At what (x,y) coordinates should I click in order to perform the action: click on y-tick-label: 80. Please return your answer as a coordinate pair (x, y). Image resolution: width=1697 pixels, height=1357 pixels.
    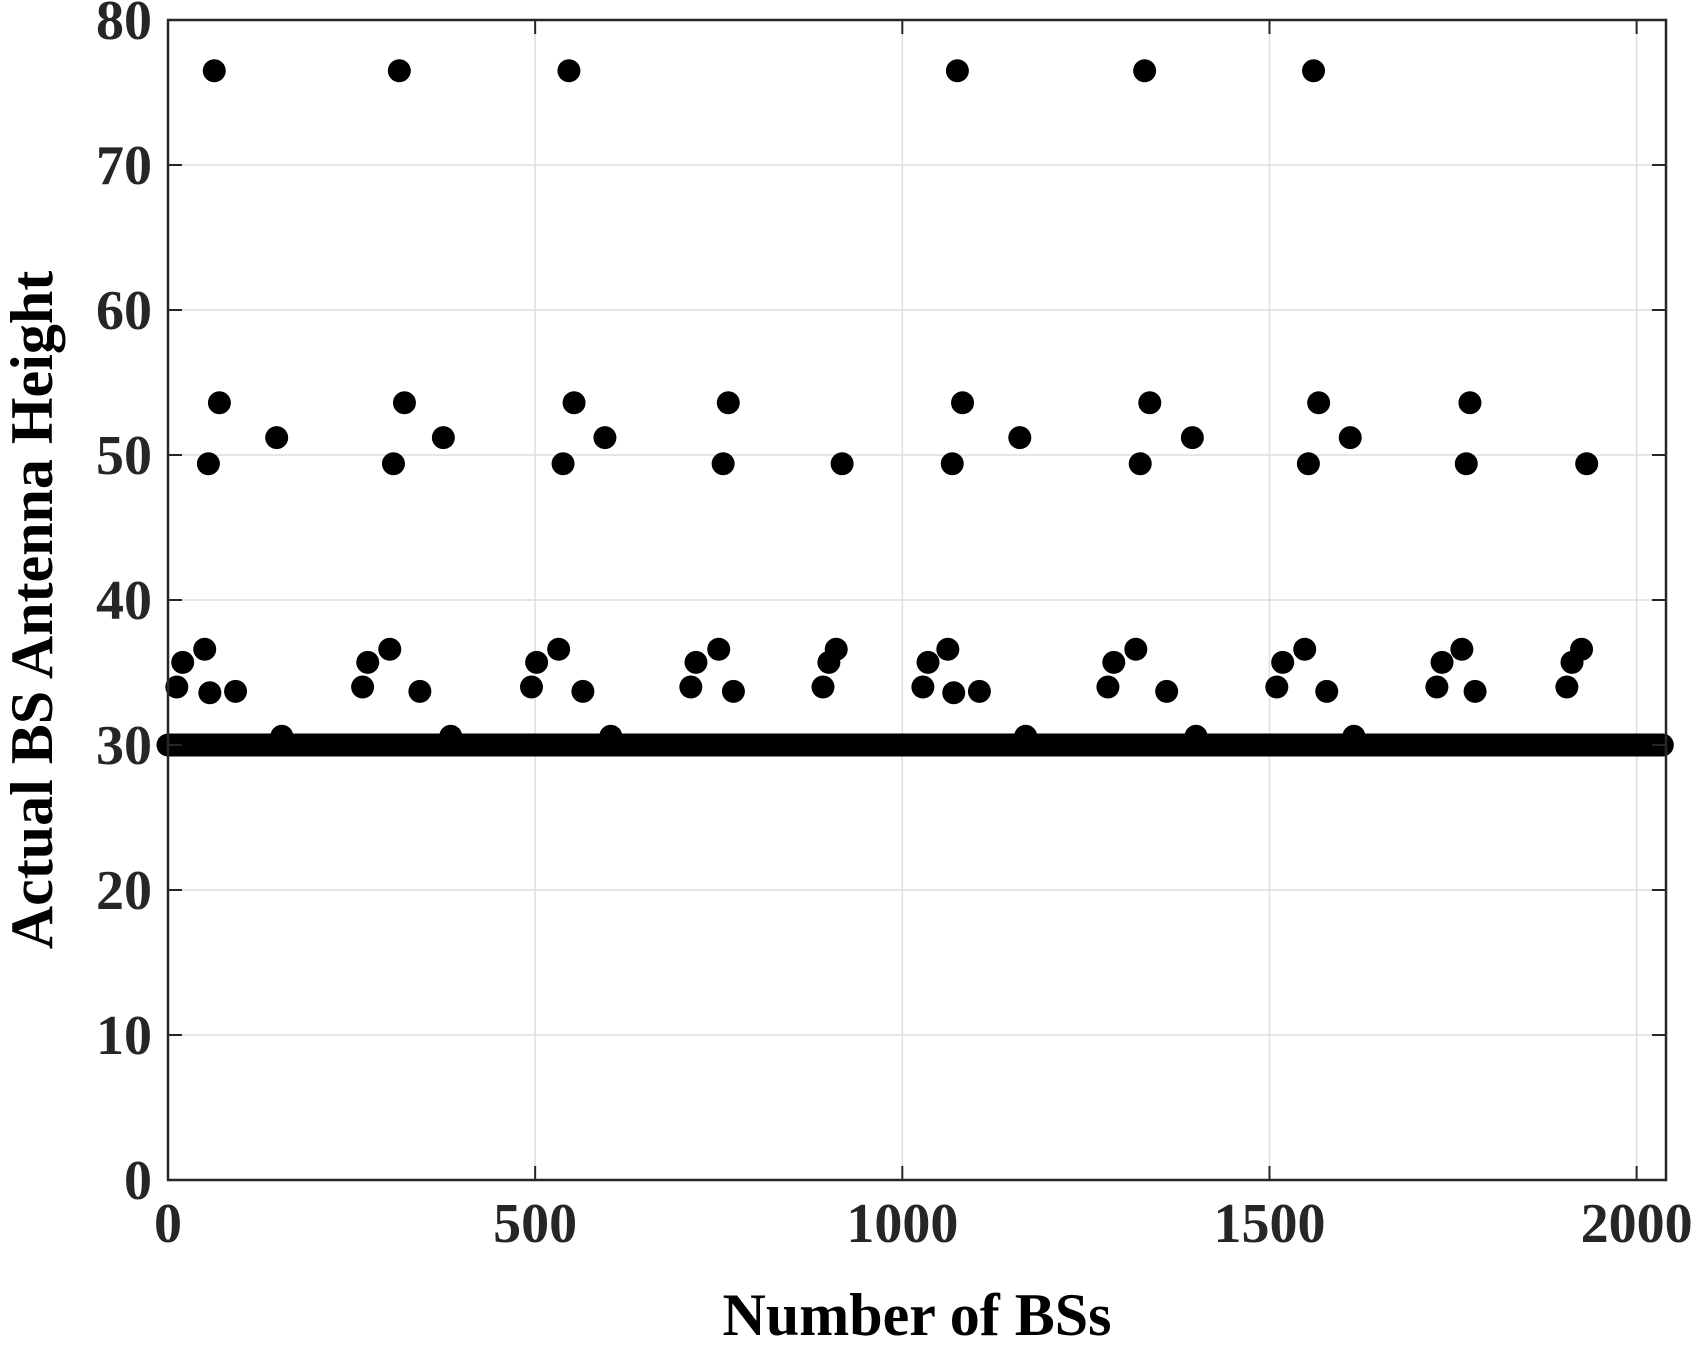
    Looking at the image, I should click on (124, 26).